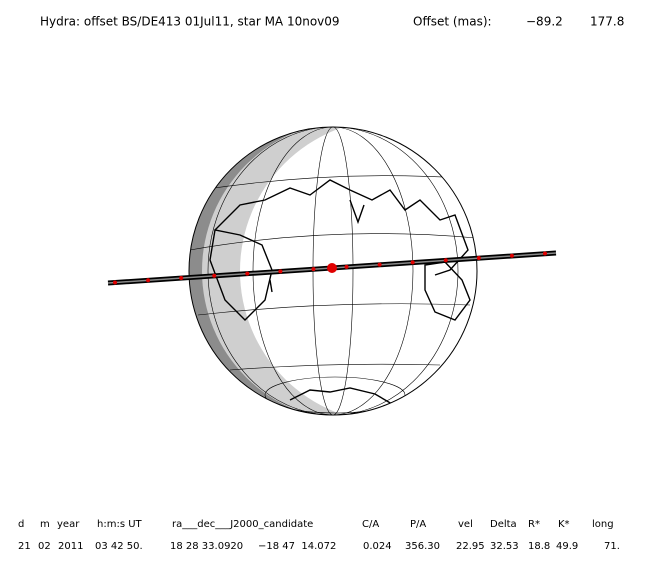  What do you see at coordinates (534, 524) in the screenshot?
I see `column-header: R*` at bounding box center [534, 524].